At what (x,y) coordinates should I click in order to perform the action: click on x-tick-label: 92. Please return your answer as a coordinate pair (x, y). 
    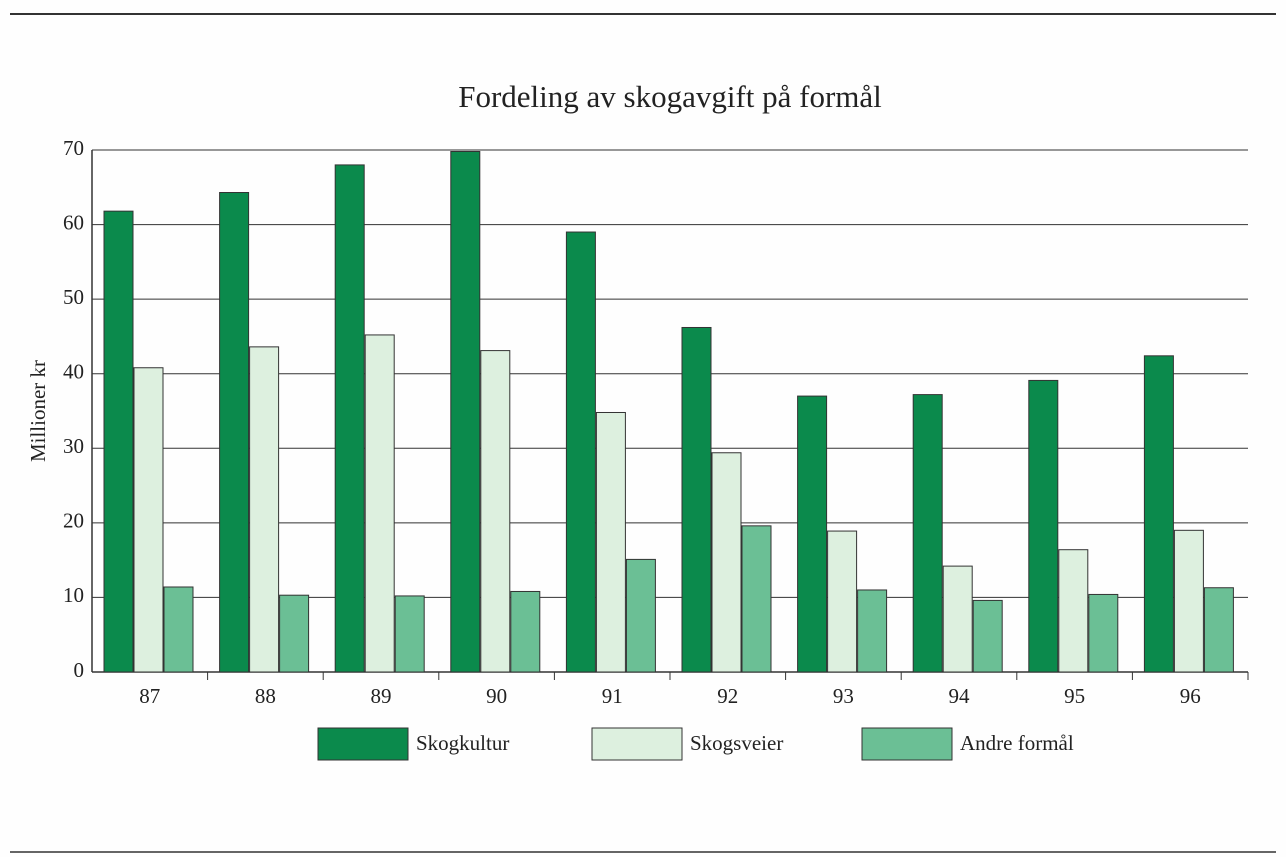
    Looking at the image, I should click on (727, 696).